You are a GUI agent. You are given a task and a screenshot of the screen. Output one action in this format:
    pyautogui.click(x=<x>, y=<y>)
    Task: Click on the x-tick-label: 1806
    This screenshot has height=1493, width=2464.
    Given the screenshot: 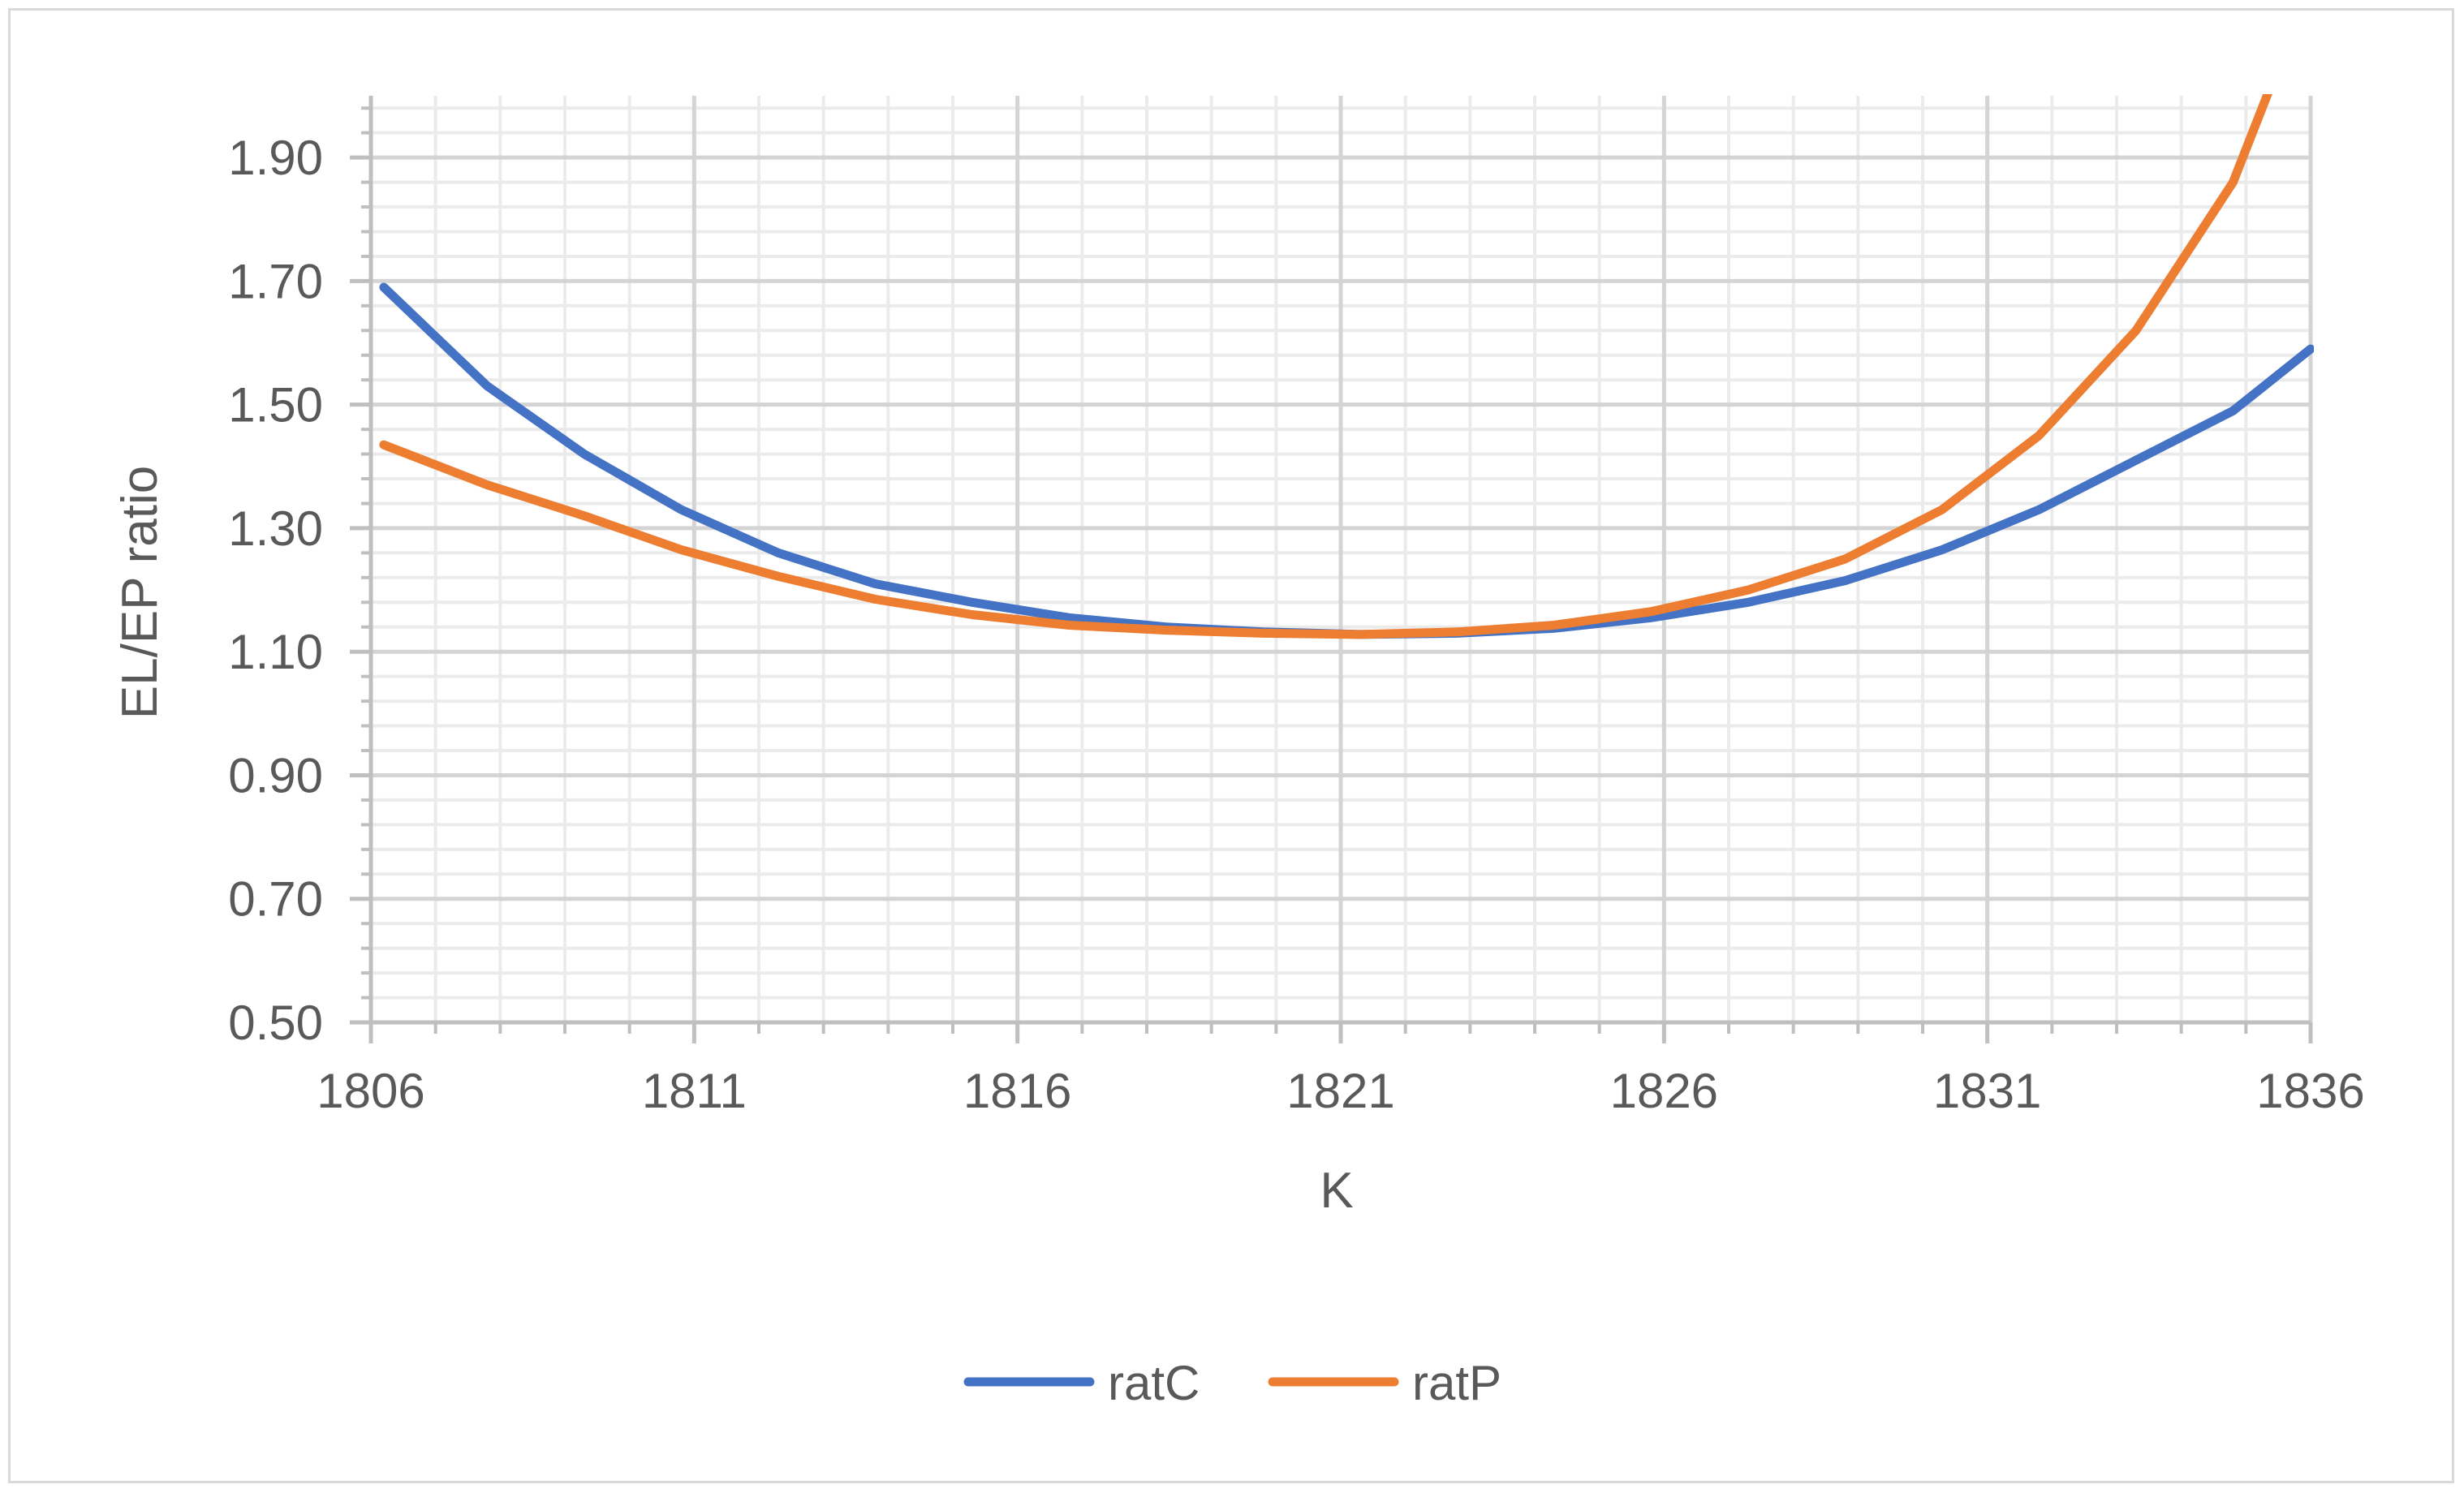 What is the action you would take?
    pyautogui.click(x=371, y=1091)
    